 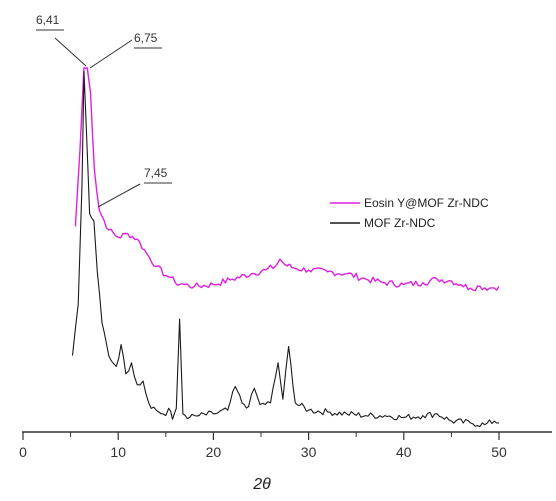 I want to click on x-ticks: 0 10 20 30 40 50, so click(x=263, y=446).